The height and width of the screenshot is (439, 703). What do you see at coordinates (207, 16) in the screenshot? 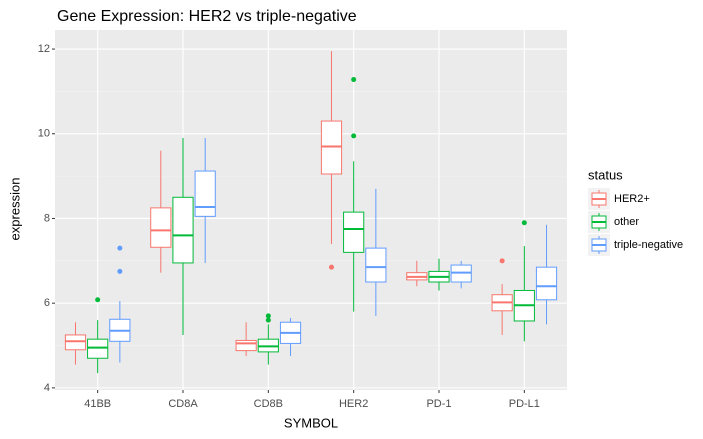
I see `chart-title: Gene Expression: HER2 vs triple-negative` at bounding box center [207, 16].